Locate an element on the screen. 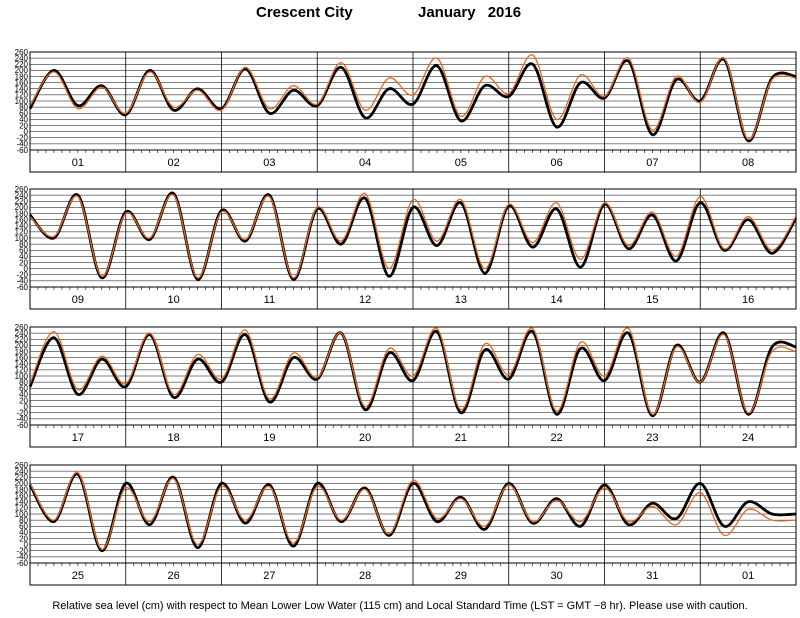 This screenshot has height=618, width=800. x-tick-label: 23 is located at coordinates (652, 438).